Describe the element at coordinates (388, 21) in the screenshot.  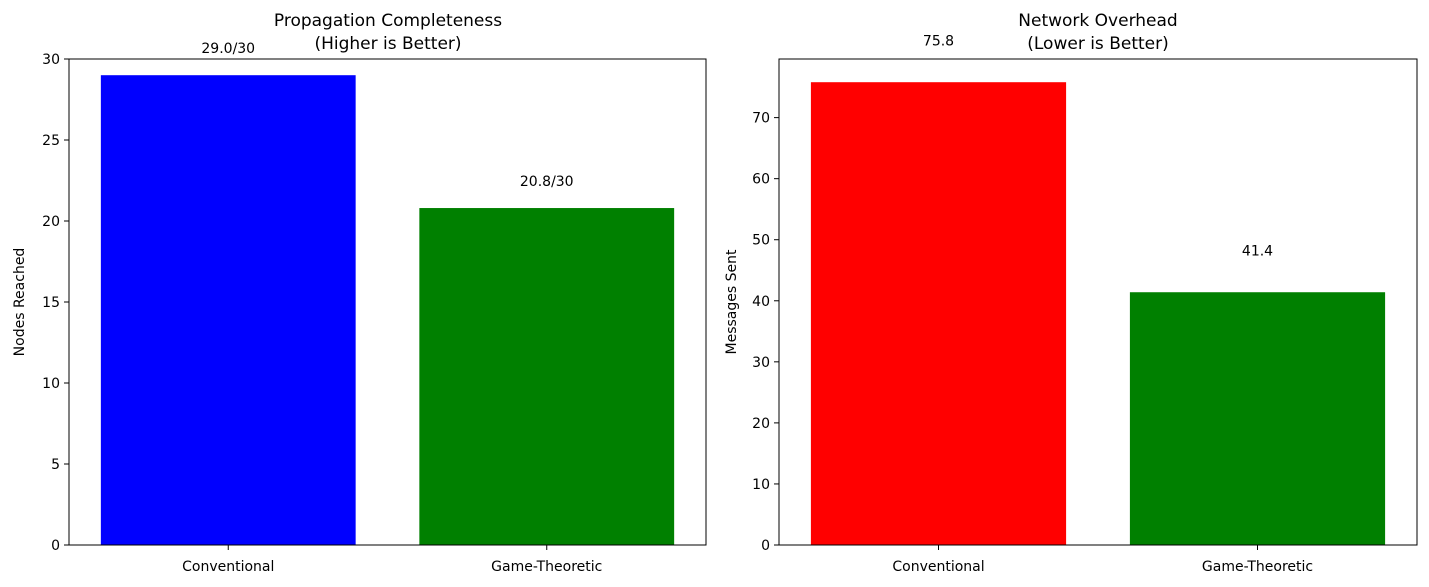
I see `chart-title-line1: Propagation Completeness` at that location.